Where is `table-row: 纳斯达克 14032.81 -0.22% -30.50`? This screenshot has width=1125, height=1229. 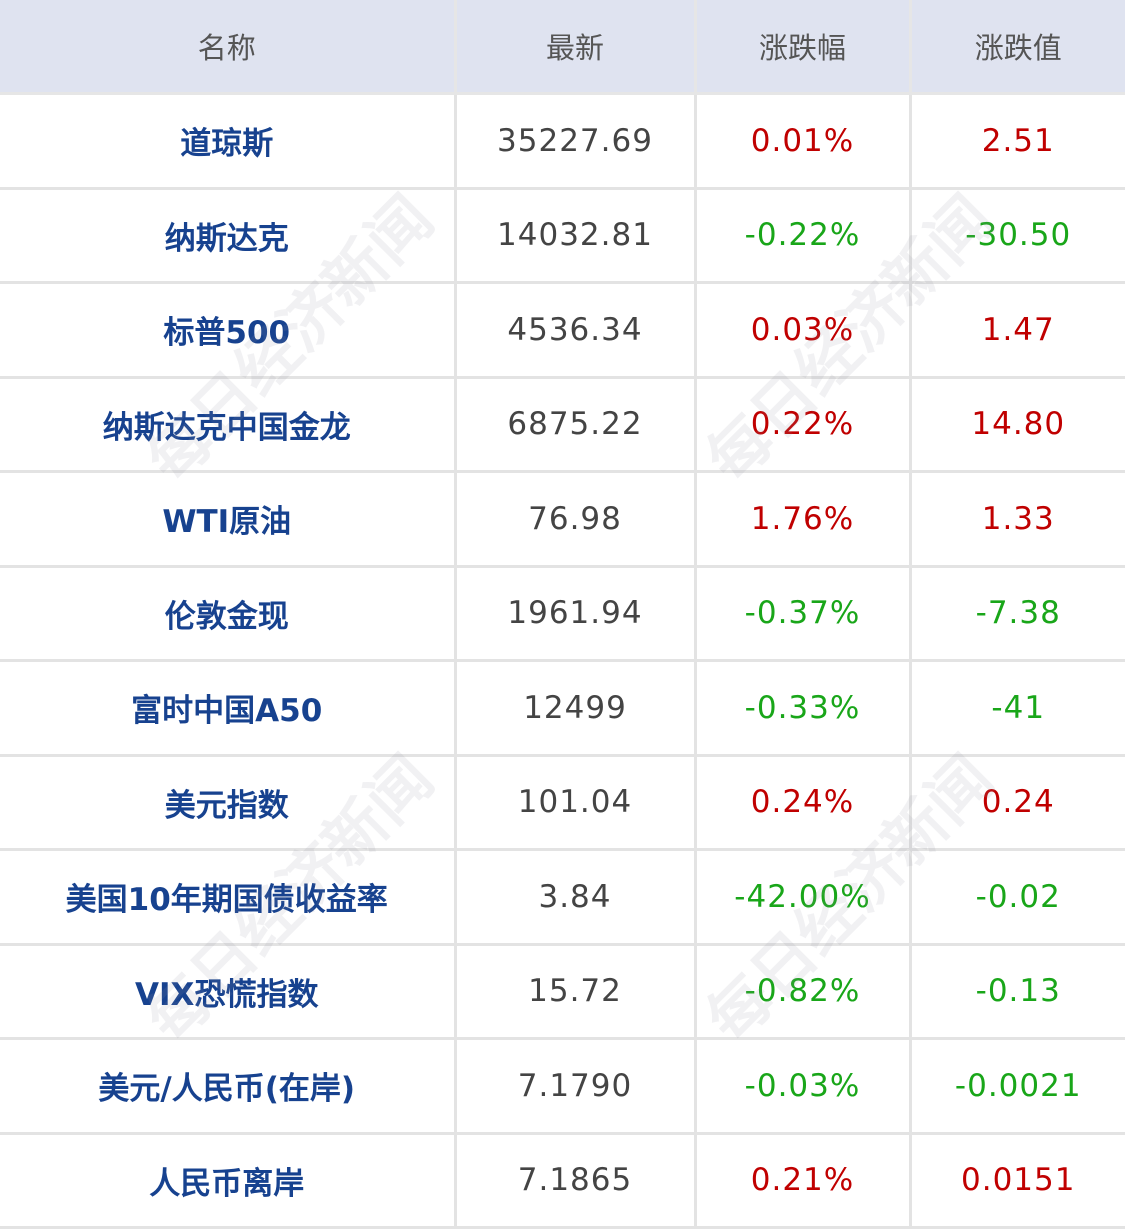 table-row: 纳斯达克 14032.81 -0.22% -30.50 is located at coordinates (562, 235).